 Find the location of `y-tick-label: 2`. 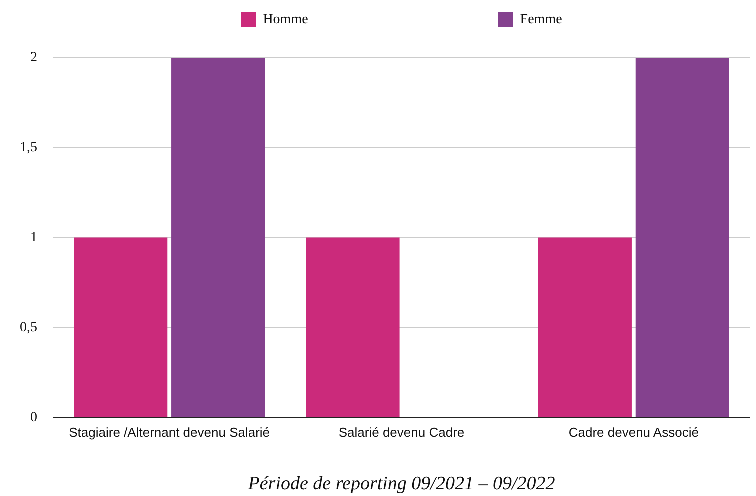

y-tick-label: 2 is located at coordinates (34, 58).